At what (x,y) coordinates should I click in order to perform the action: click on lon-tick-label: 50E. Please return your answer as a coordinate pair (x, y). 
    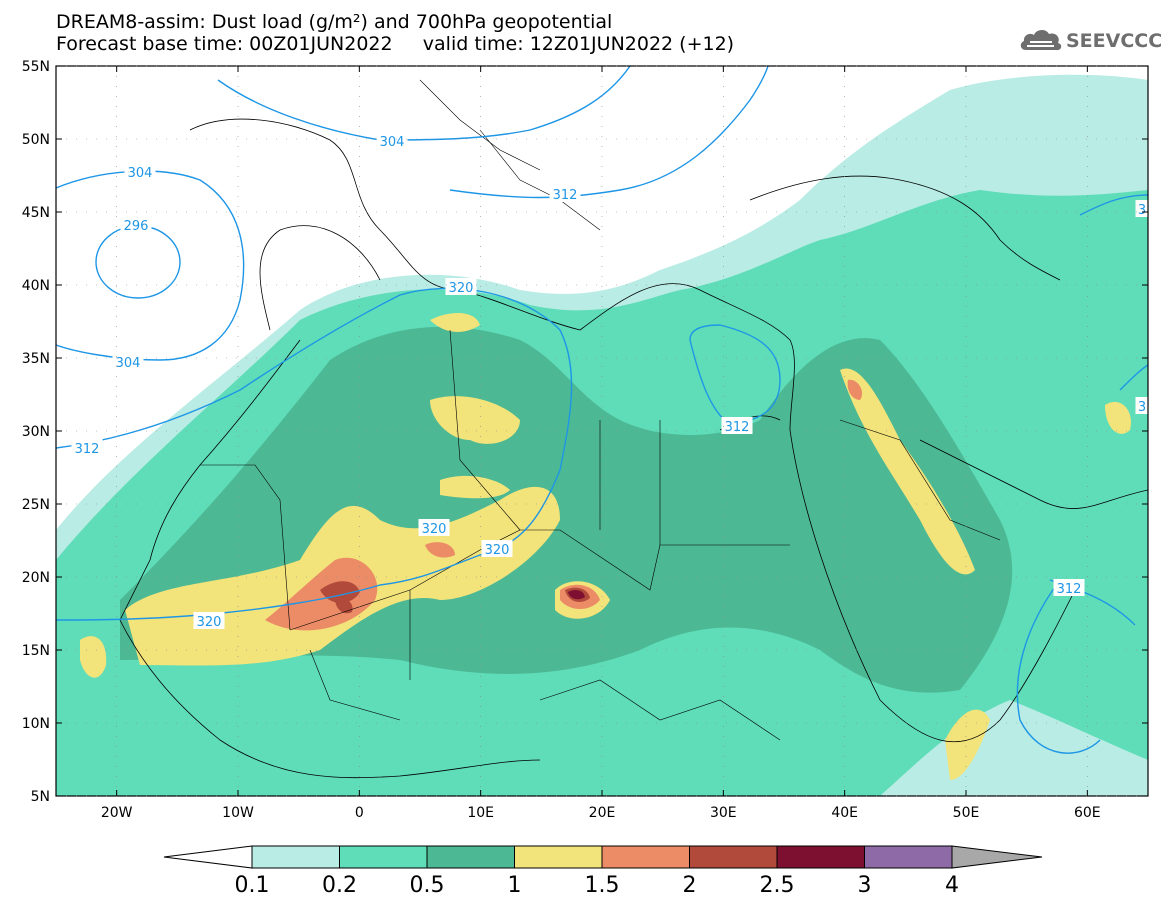
    Looking at the image, I should click on (966, 813).